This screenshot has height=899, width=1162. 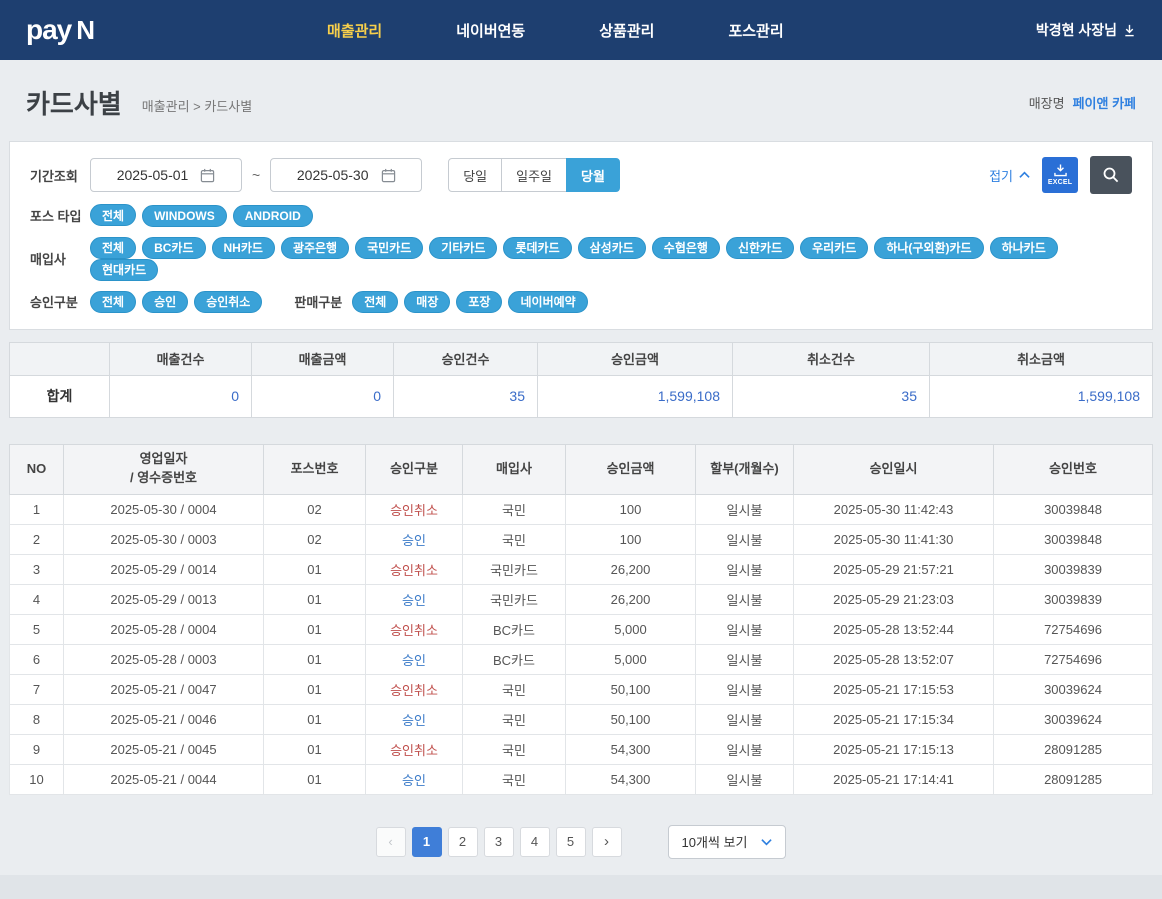 I want to click on cell-no: 3, so click(x=36, y=569).